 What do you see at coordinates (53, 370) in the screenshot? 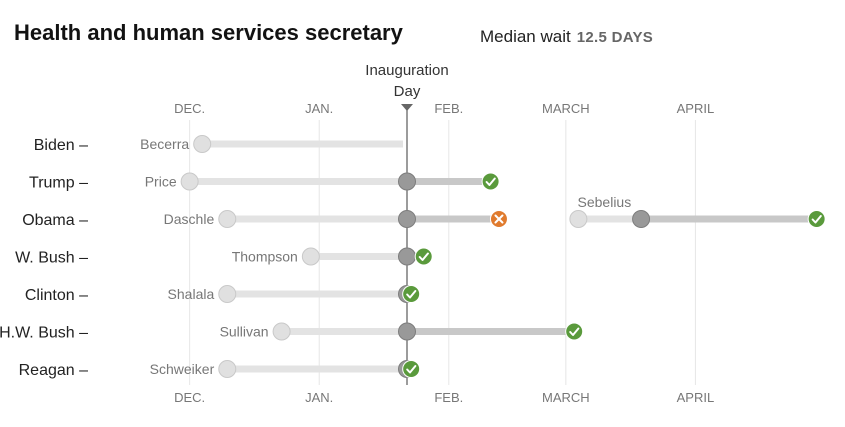
I see `president-label: Reagan –` at bounding box center [53, 370].